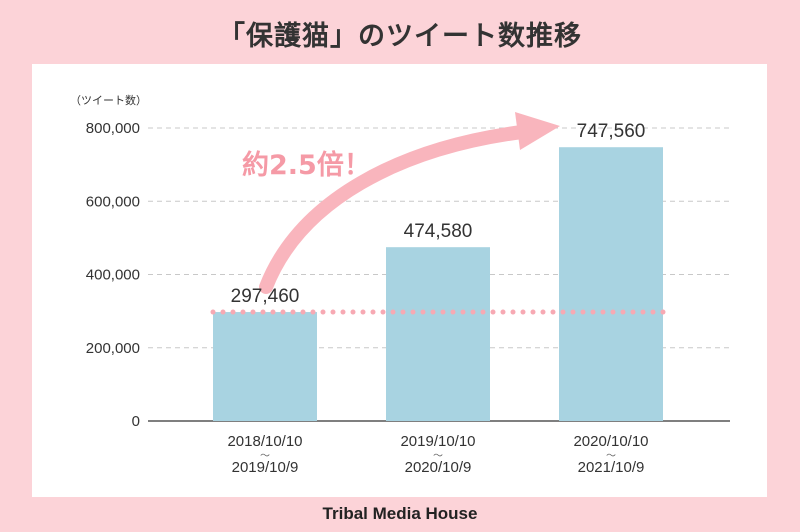  What do you see at coordinates (394, 209) in the screenshot?
I see `growth-arrow-shaft` at bounding box center [394, 209].